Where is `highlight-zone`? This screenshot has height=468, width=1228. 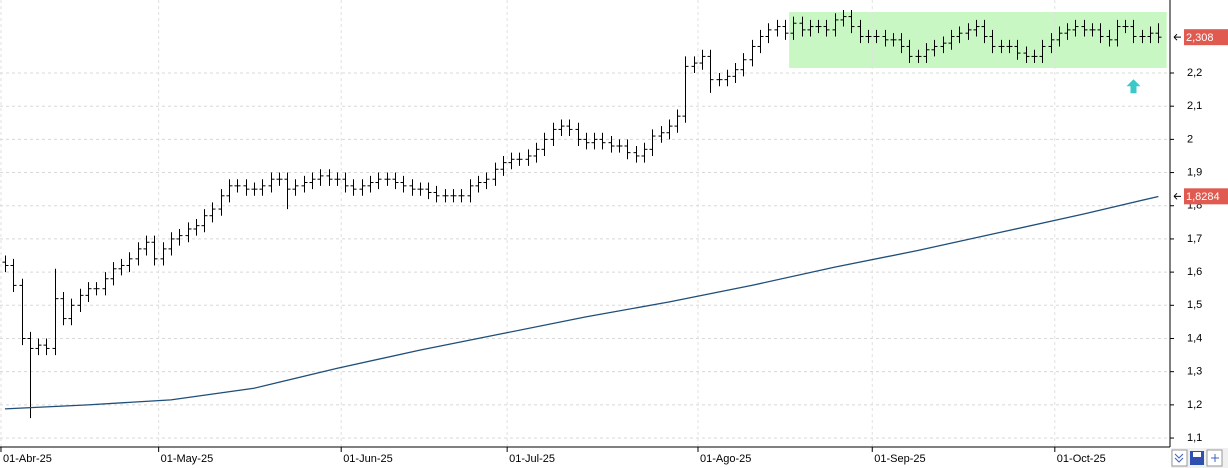
highlight-zone is located at coordinates (978, 40).